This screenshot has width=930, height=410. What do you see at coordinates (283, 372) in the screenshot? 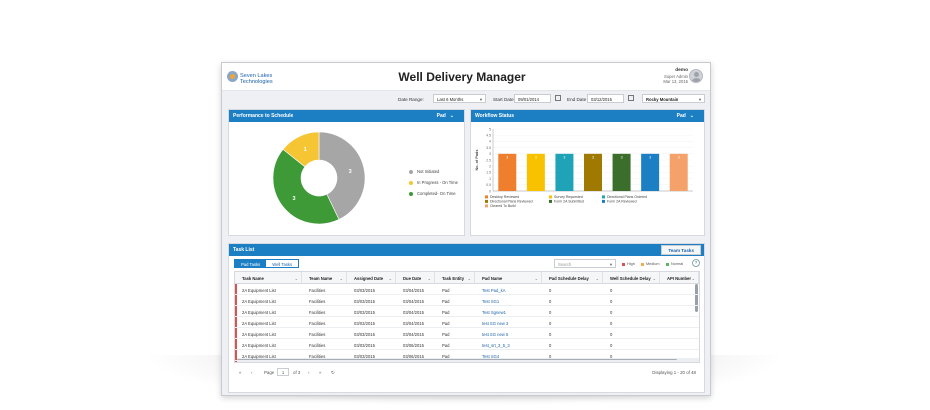
I see `page-number-input: 1` at bounding box center [283, 372].